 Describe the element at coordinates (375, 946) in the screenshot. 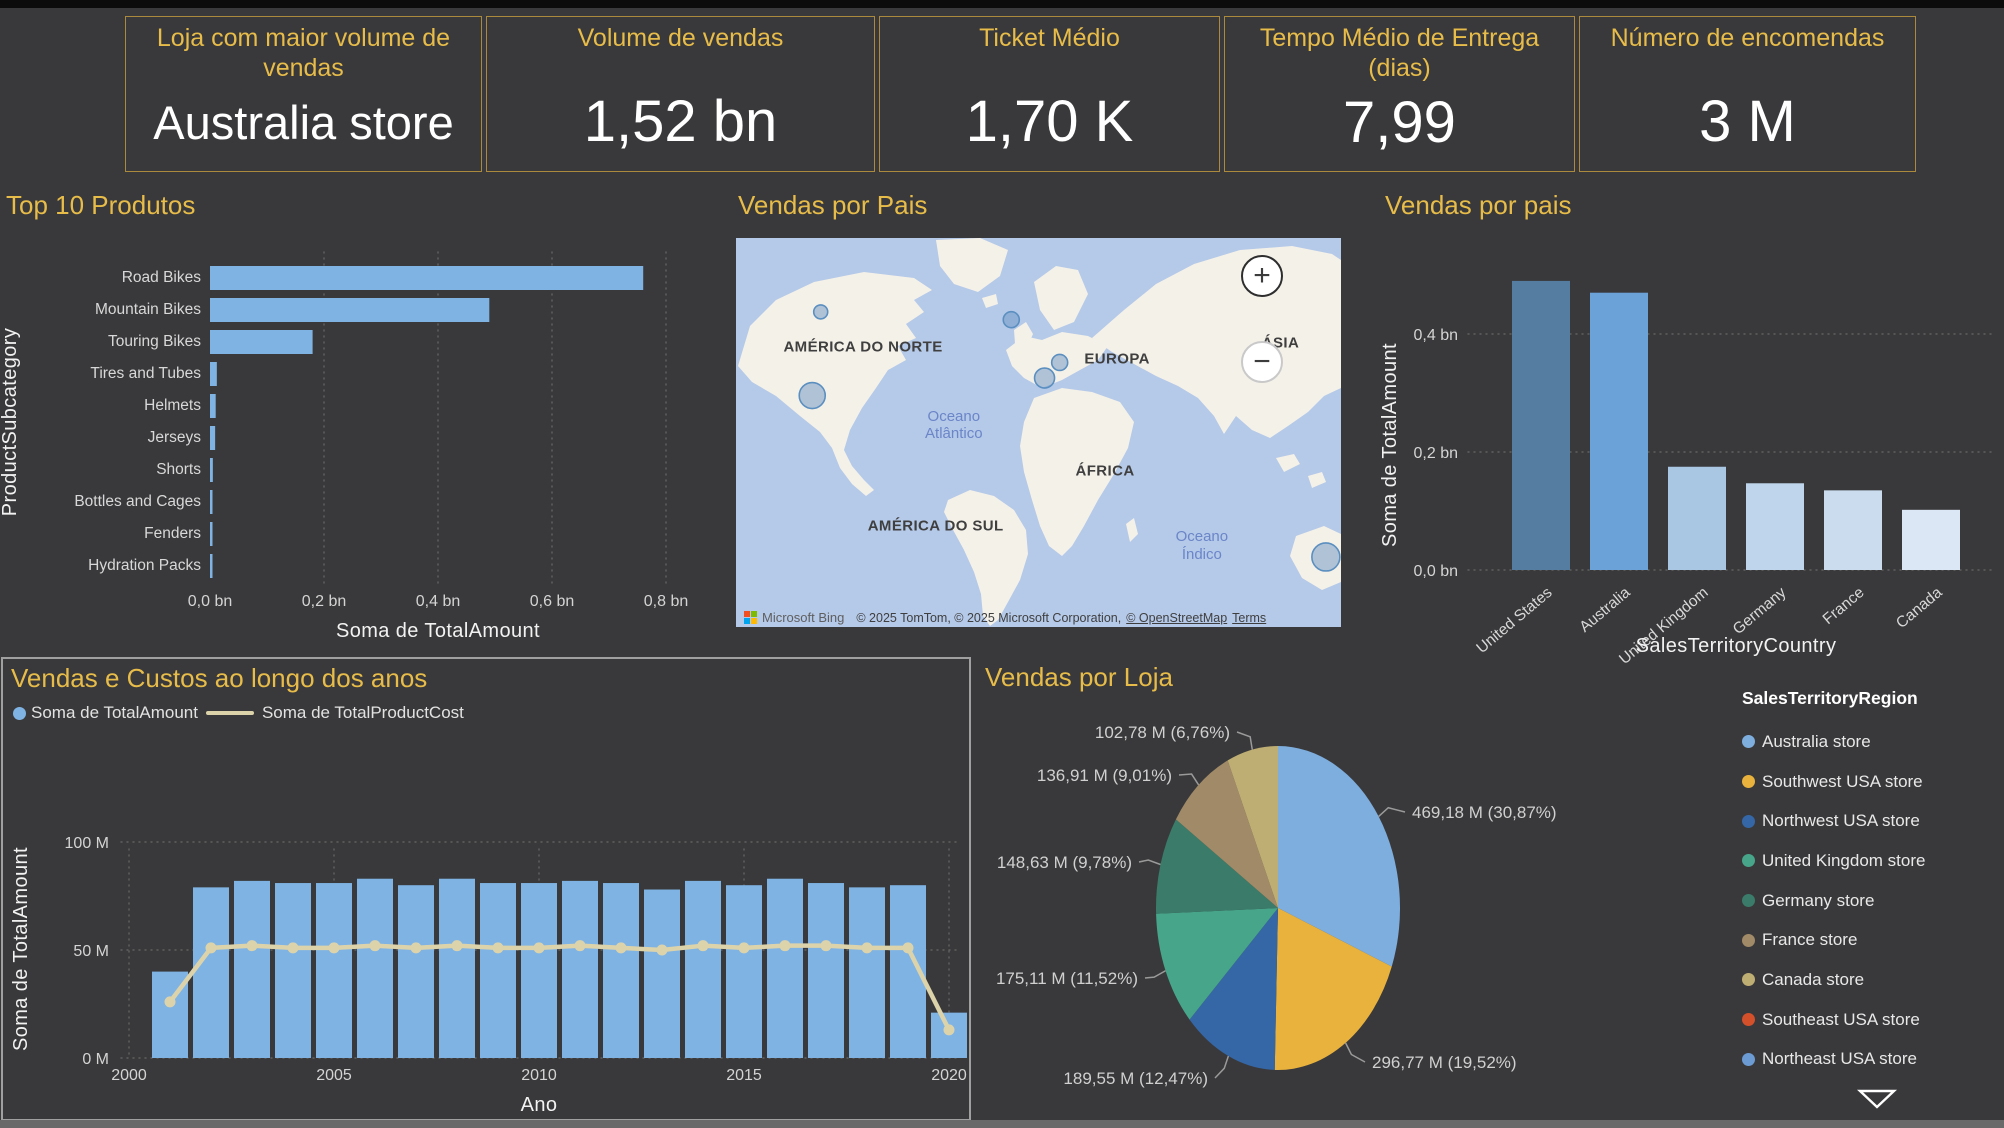

I see `line-marker-2006` at that location.